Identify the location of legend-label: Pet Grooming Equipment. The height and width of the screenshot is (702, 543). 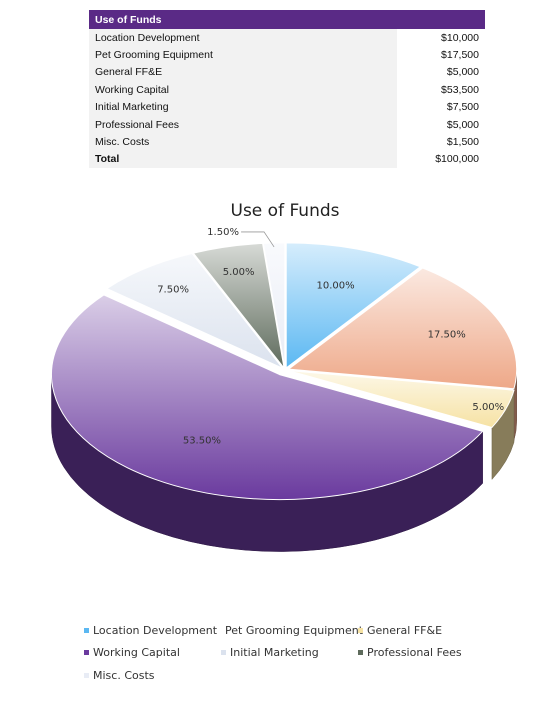
(294, 630).